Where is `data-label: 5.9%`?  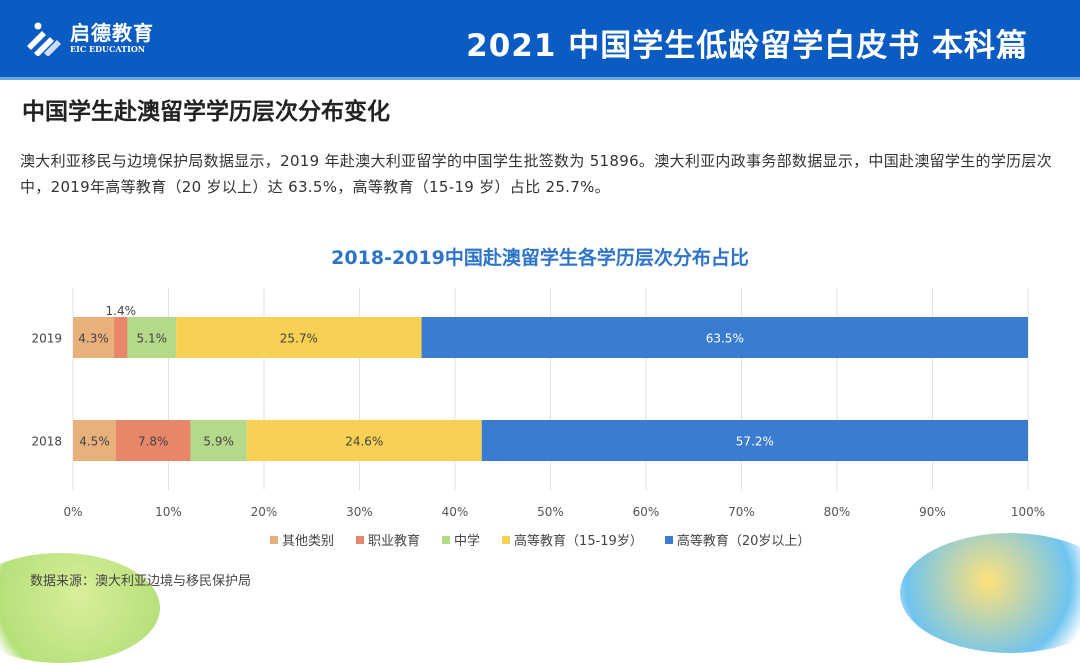 data-label: 5.9% is located at coordinates (218, 442).